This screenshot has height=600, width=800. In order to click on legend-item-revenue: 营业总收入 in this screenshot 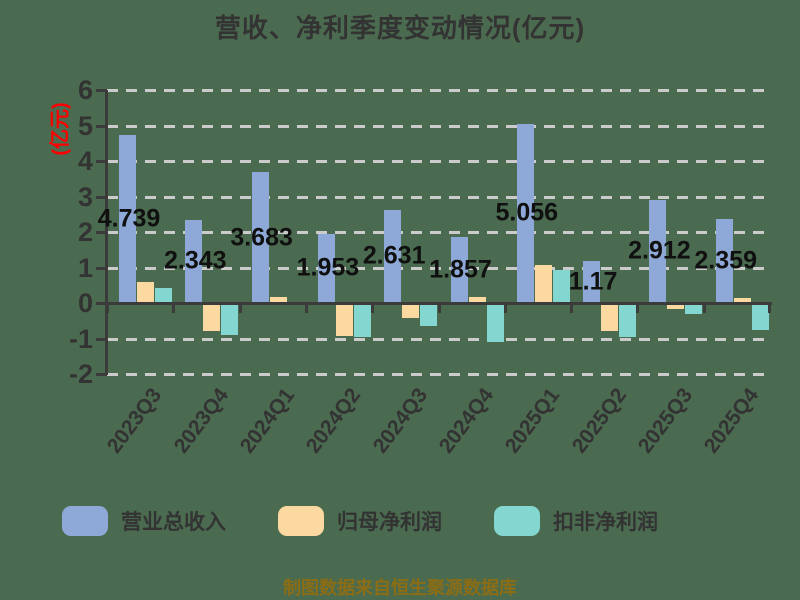, I will do `click(144, 521)`.